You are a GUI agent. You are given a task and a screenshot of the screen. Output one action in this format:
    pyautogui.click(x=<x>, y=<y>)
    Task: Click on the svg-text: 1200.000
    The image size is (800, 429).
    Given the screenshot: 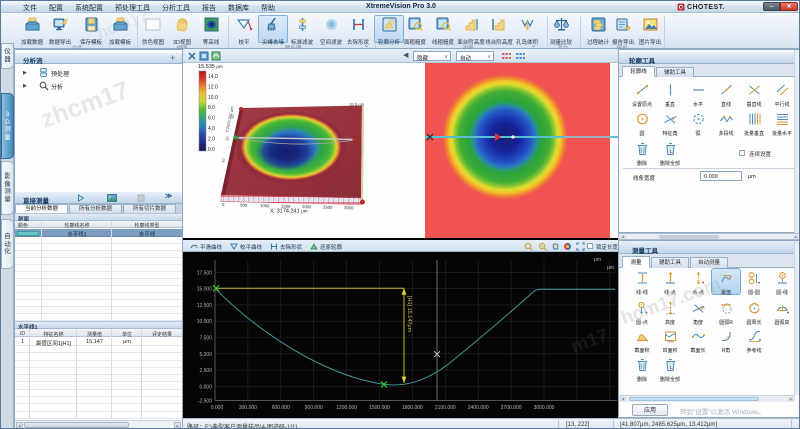 What is the action you would take?
    pyautogui.click(x=346, y=408)
    